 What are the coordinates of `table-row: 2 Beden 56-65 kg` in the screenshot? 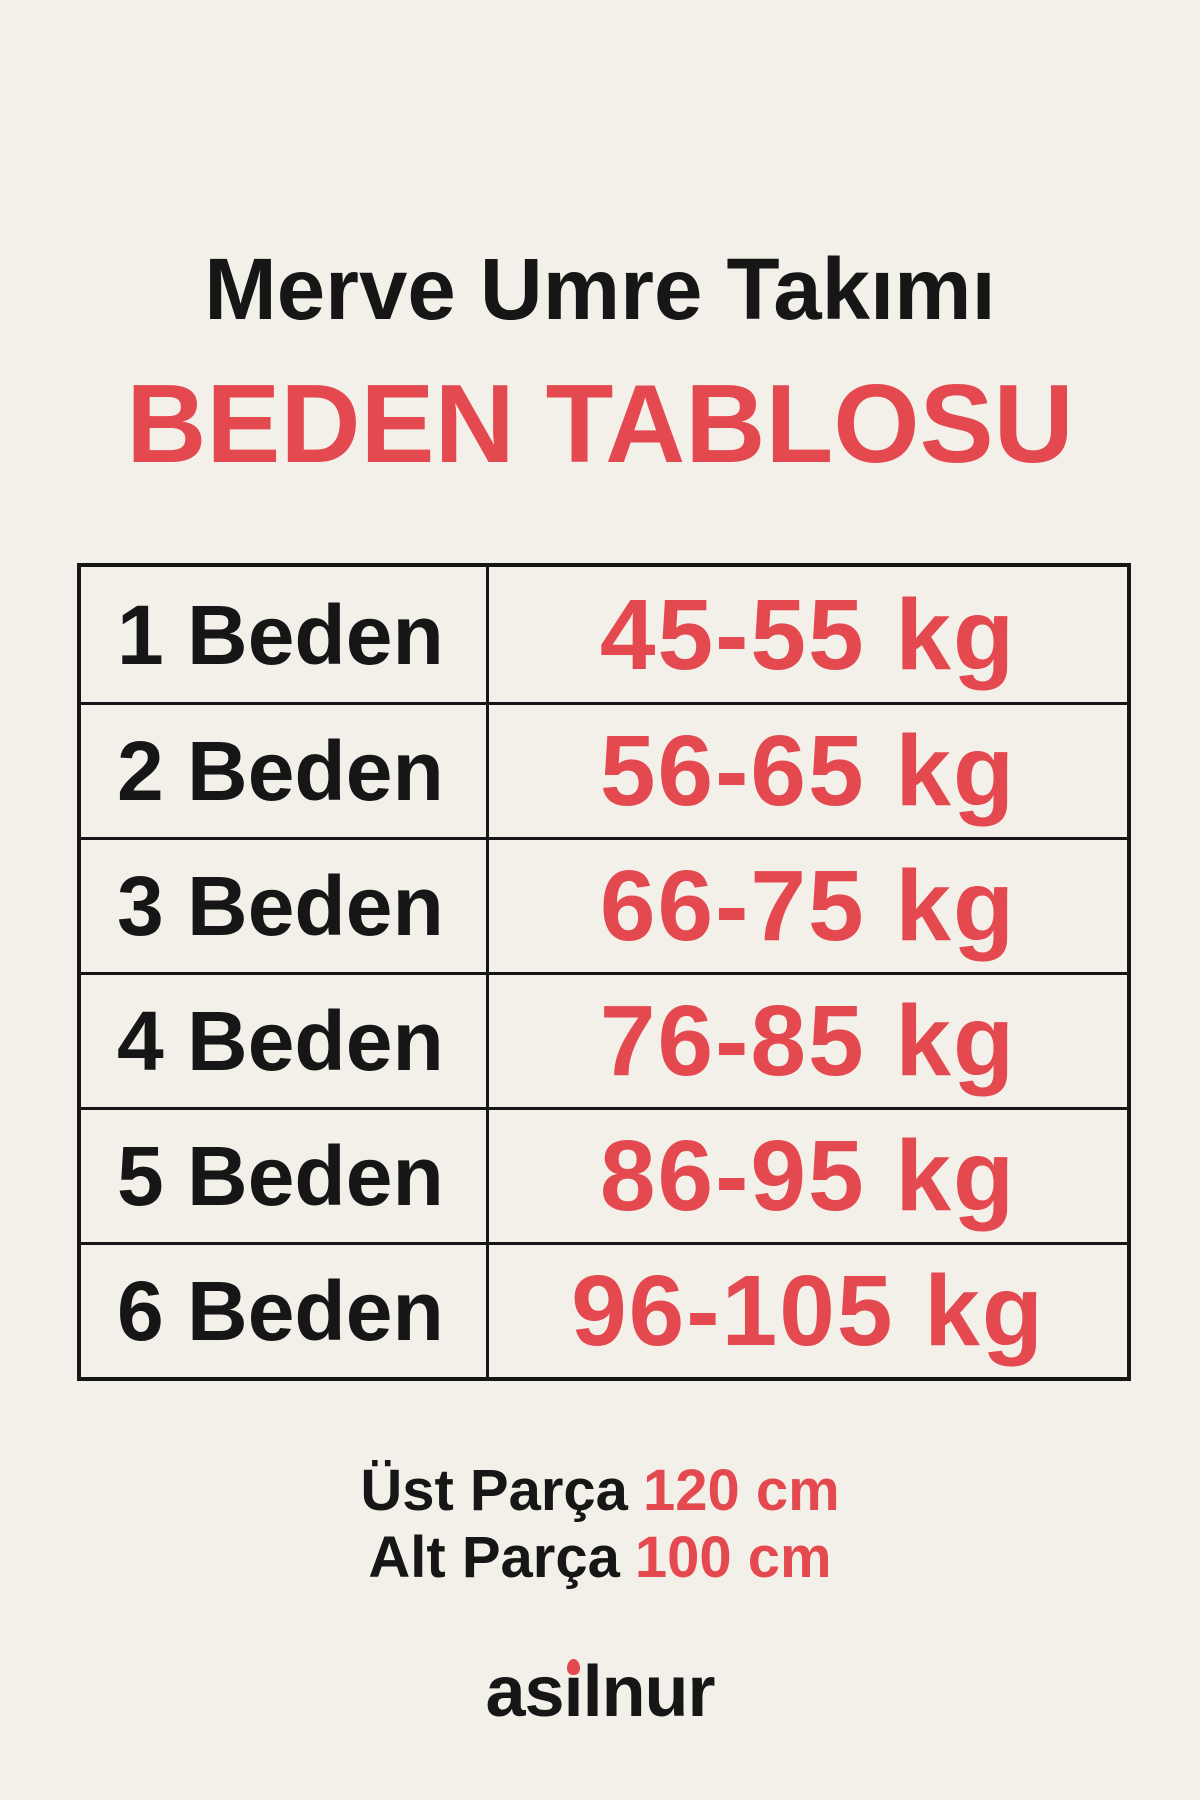 It's located at (604, 769).